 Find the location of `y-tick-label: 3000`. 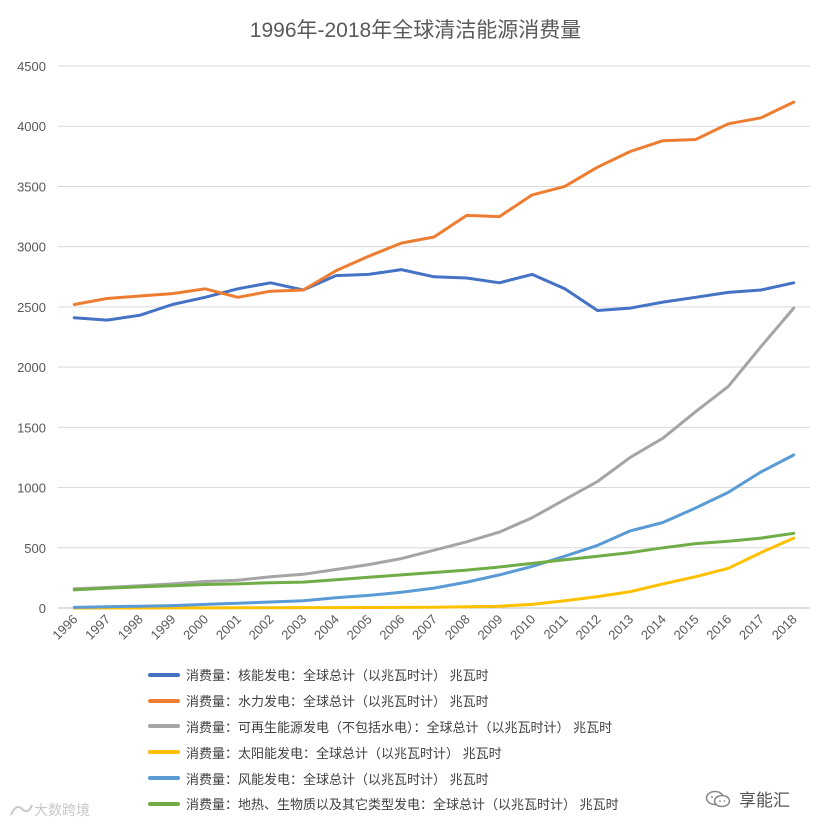

y-tick-label: 3000 is located at coordinates (31, 247).